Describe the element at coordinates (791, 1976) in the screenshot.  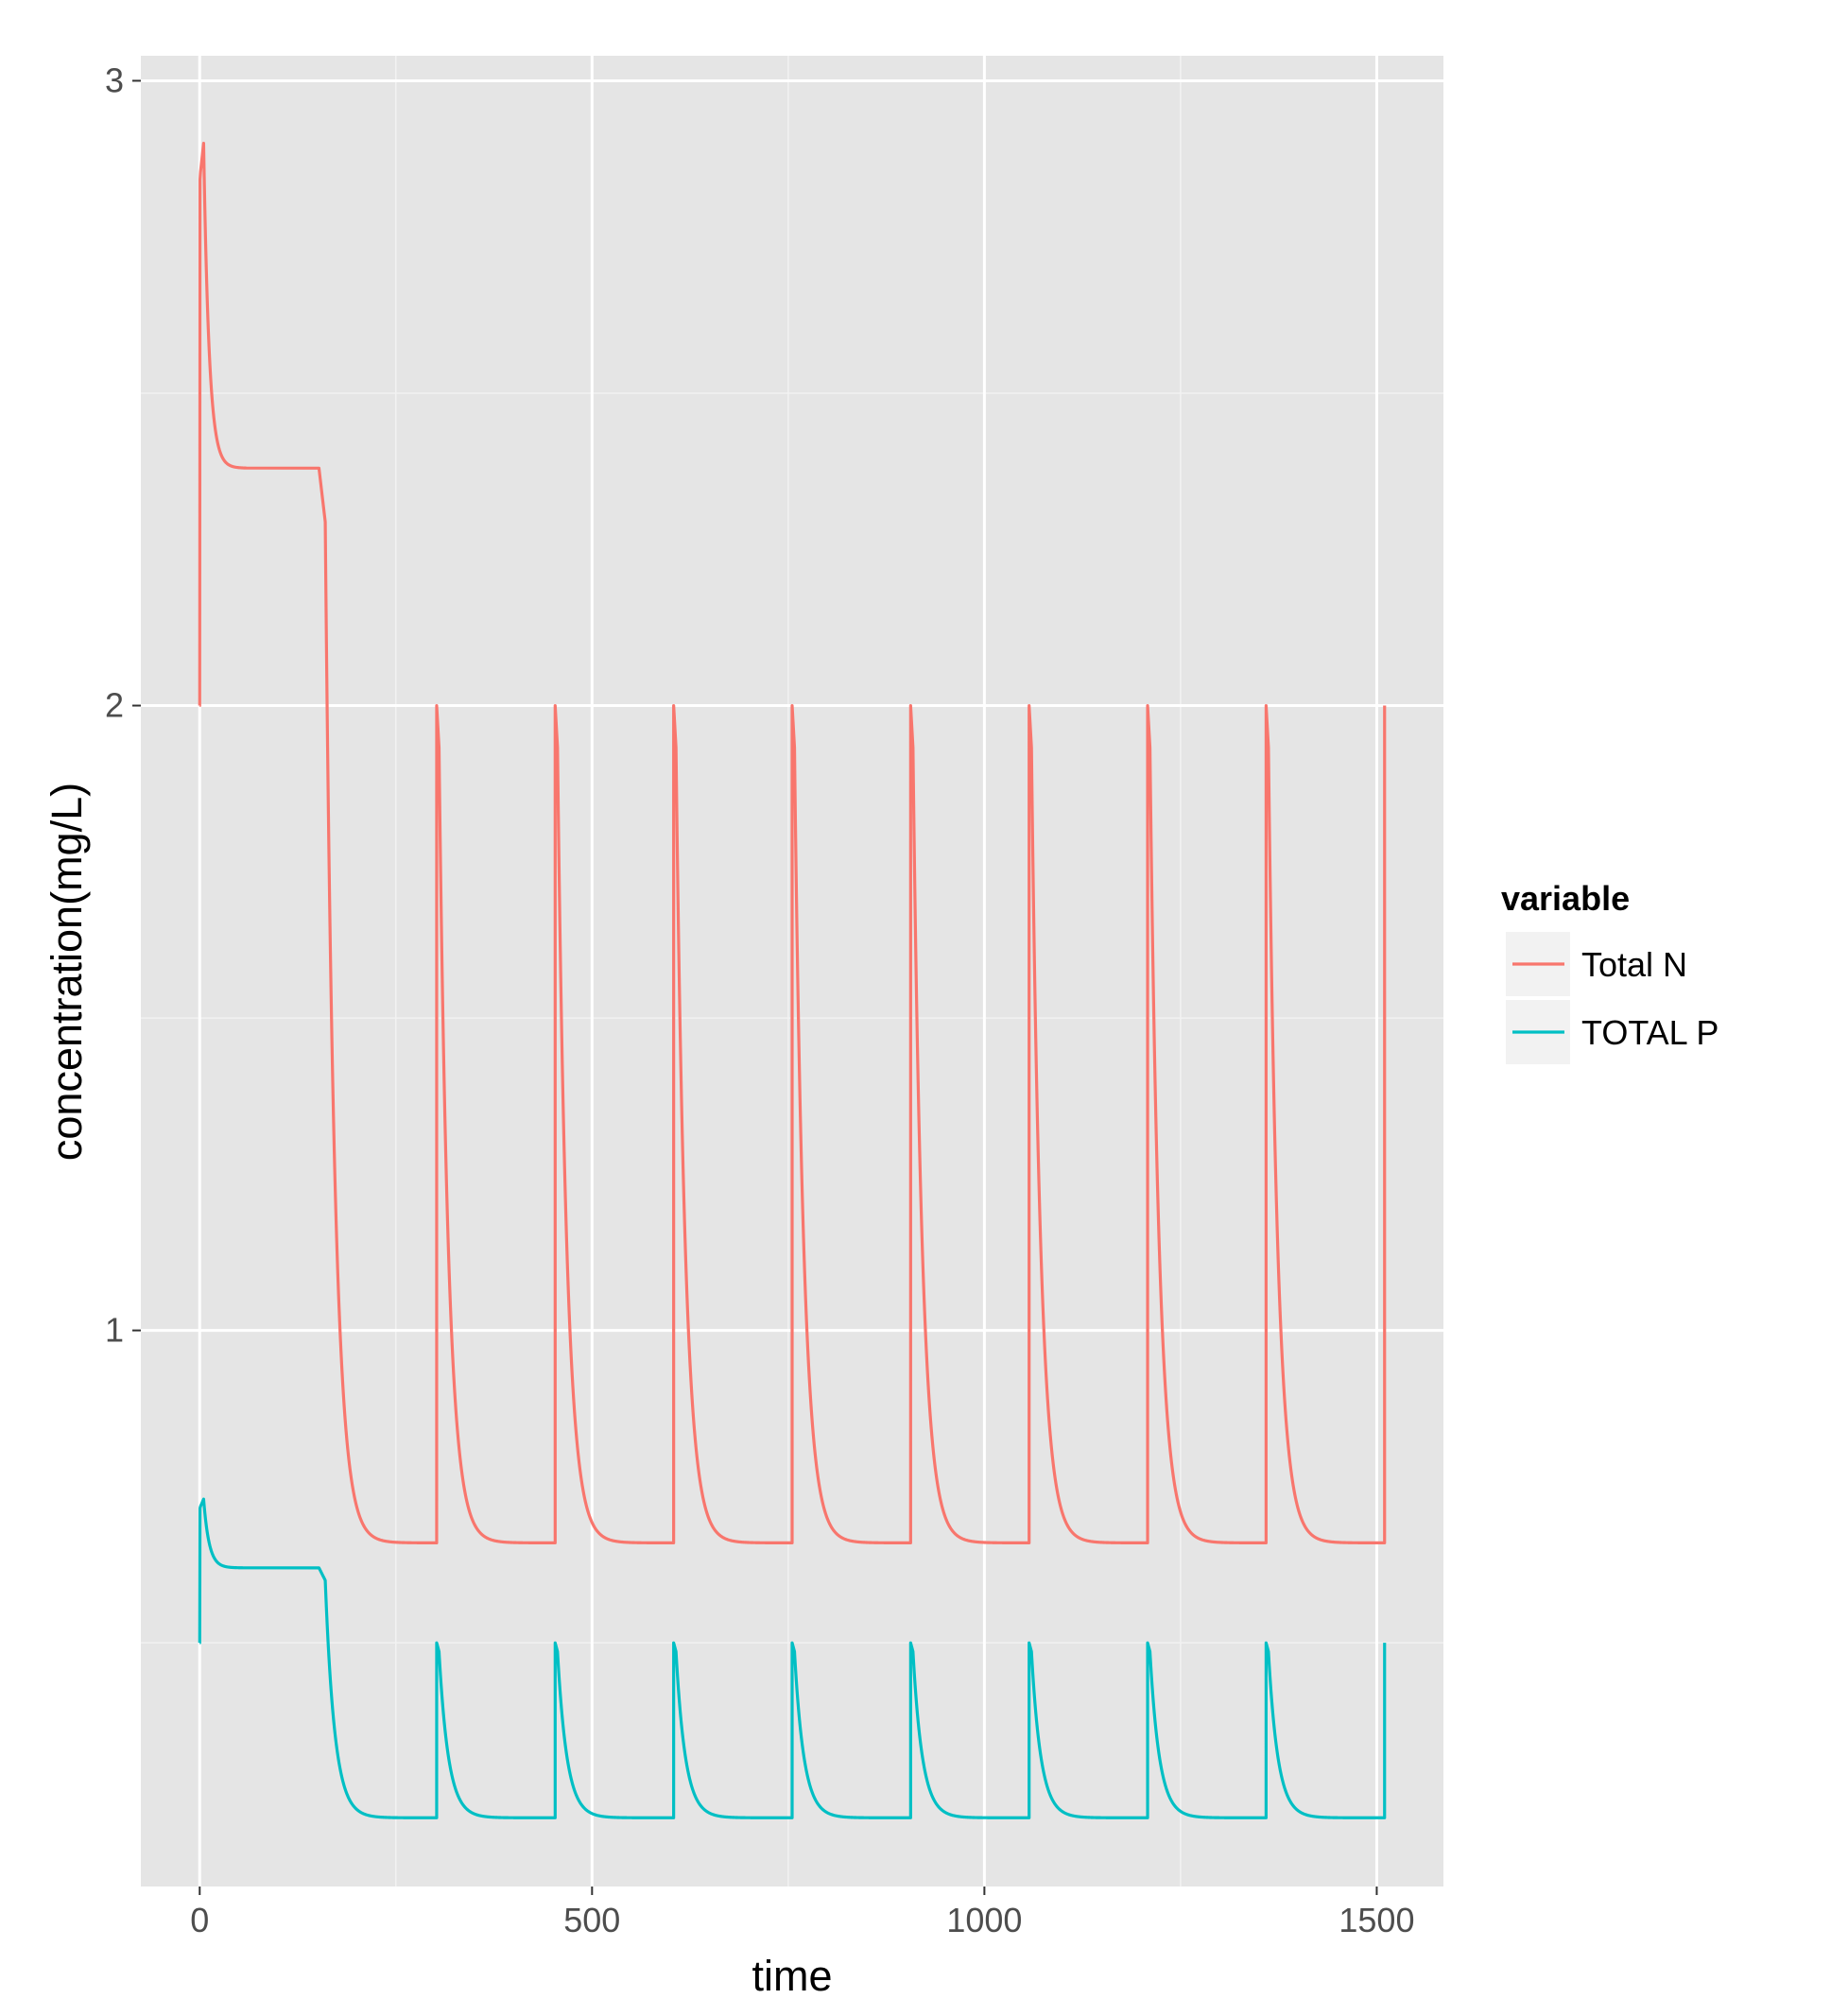
I see `x-axis-title: time` at that location.